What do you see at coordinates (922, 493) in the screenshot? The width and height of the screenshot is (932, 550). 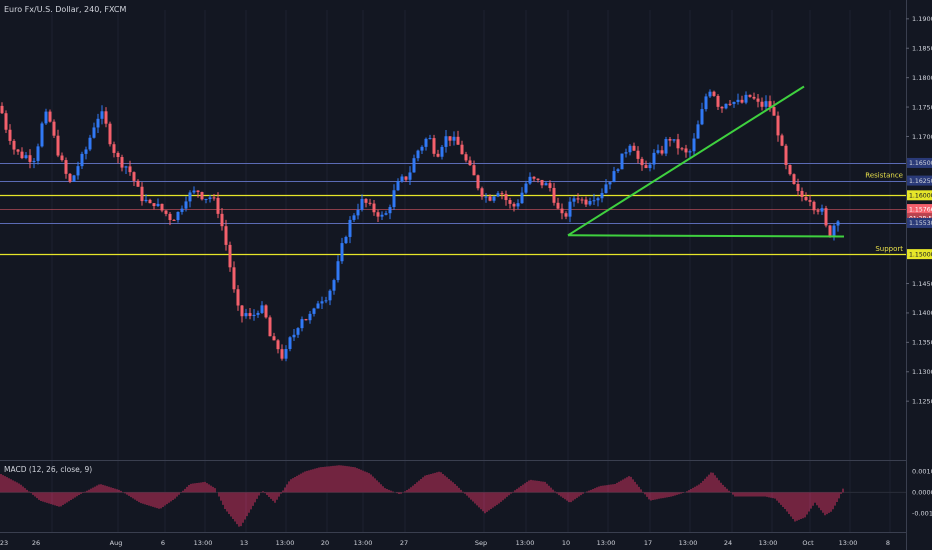 I see `macd-tick-label: 0.0000` at bounding box center [922, 493].